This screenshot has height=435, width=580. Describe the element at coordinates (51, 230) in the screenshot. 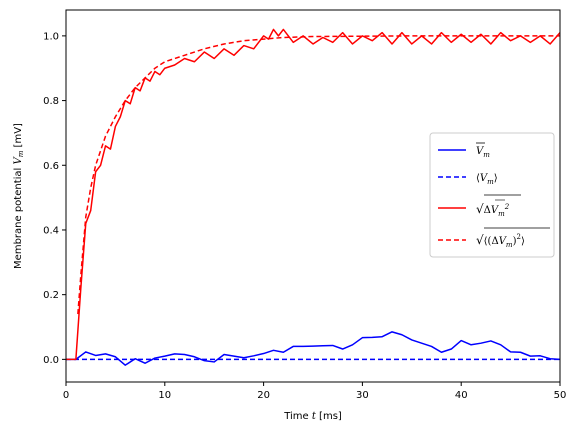

I see `y-tick-label-2: 0.4` at that location.